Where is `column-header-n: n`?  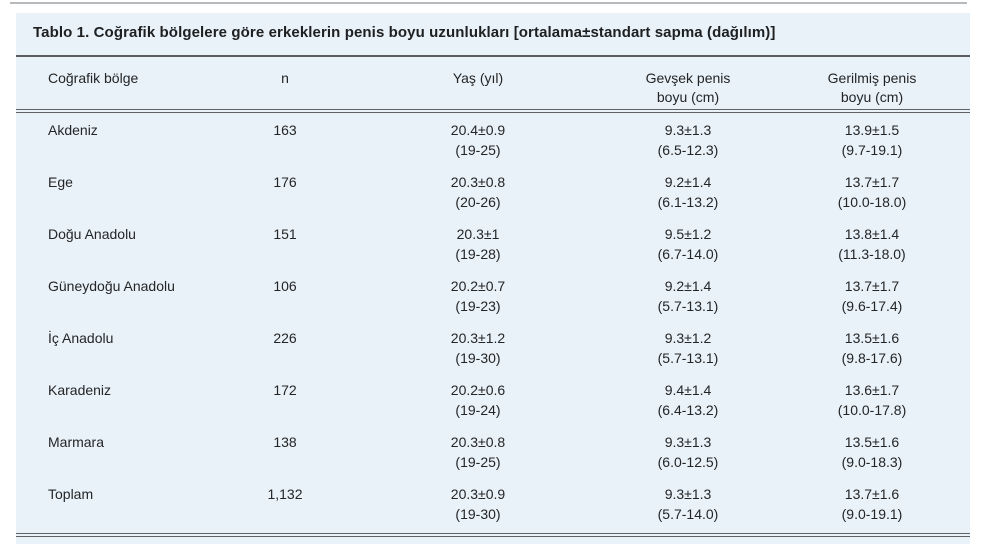 column-header-n: n is located at coordinates (285, 85).